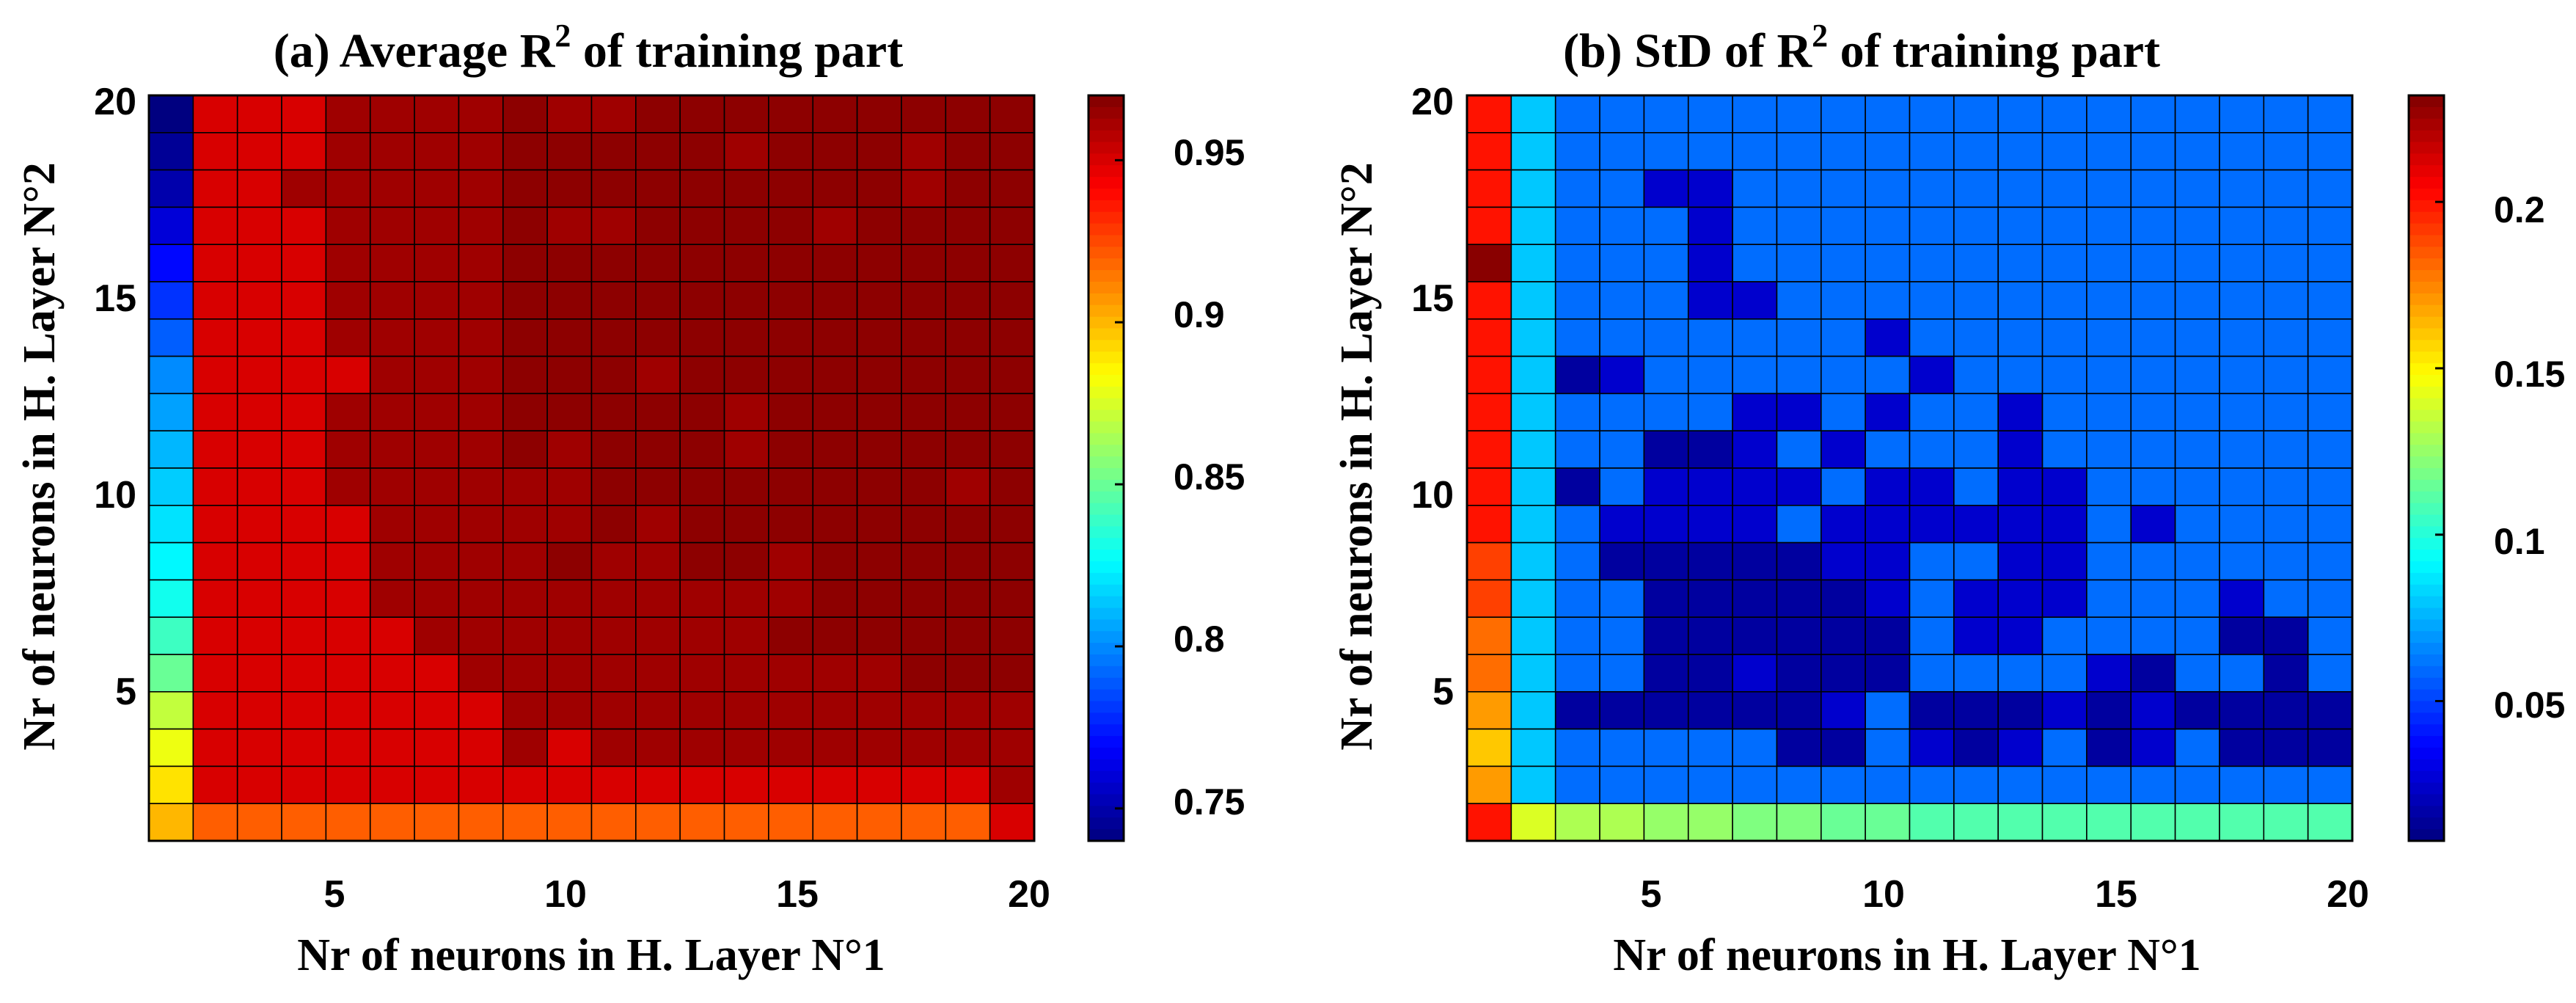 The image size is (2576, 1003). What do you see at coordinates (115, 397) in the screenshot?
I see `panel-a-y-ticks: 5 10 15 20` at bounding box center [115, 397].